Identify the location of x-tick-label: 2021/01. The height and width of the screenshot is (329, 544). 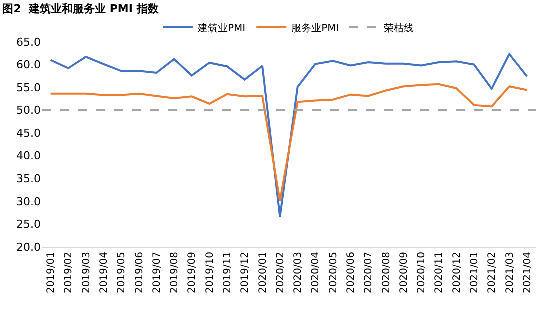
(475, 273).